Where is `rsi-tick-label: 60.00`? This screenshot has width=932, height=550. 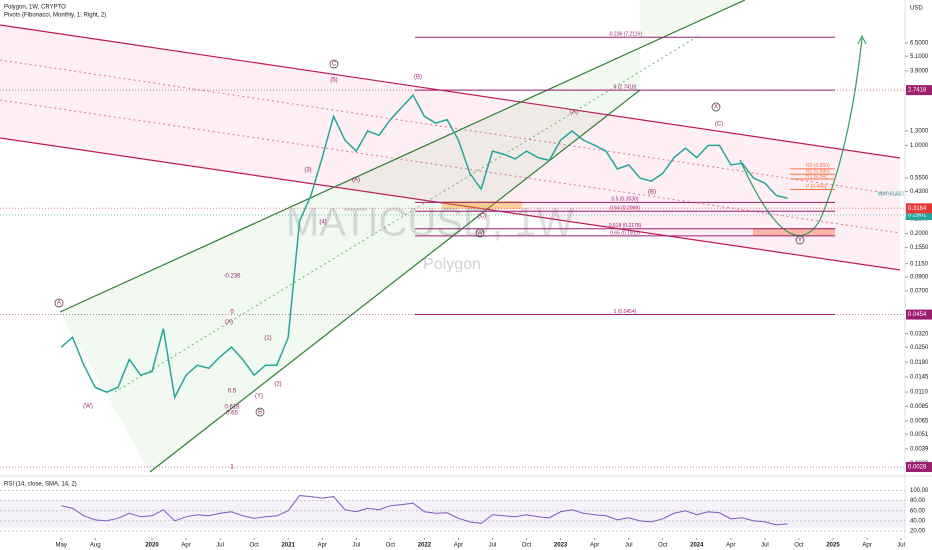 rsi-tick-label: 60.00 is located at coordinates (918, 511).